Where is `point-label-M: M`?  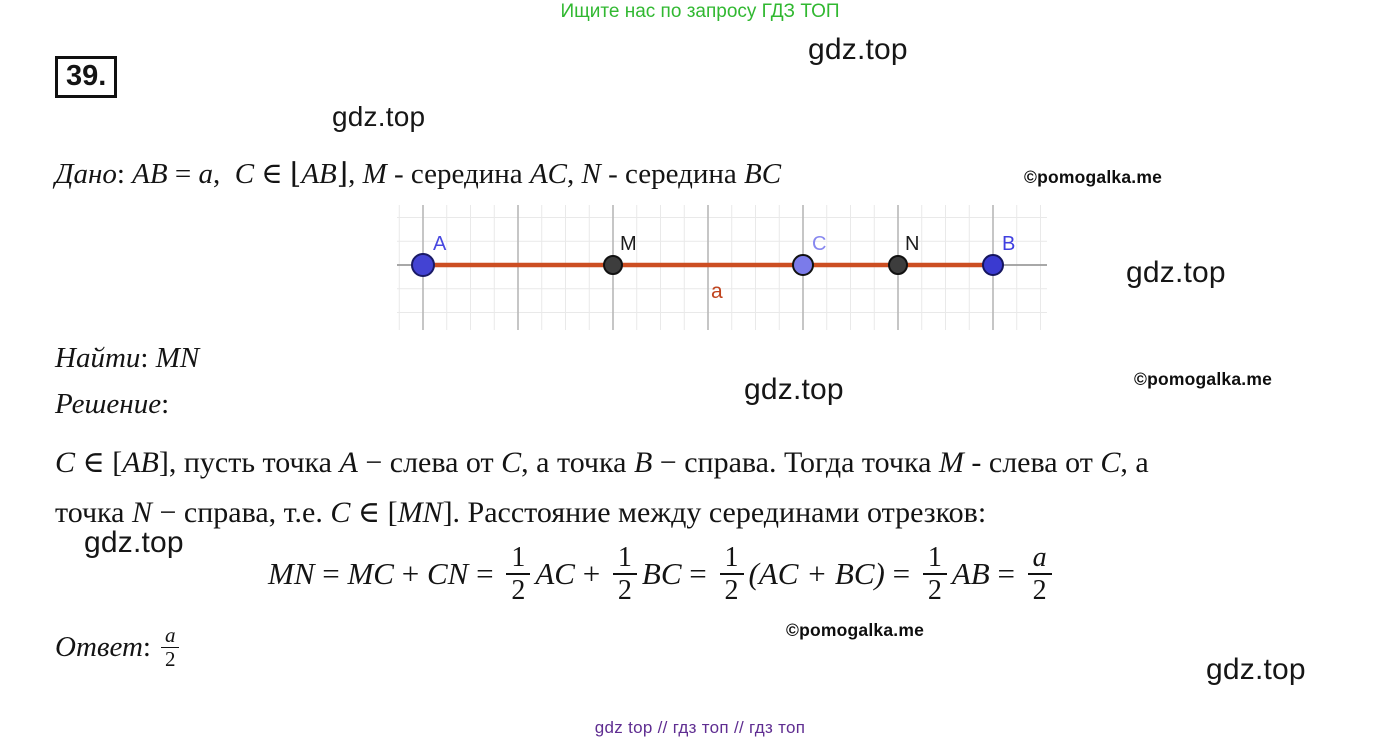
point-label-M: M is located at coordinates (628, 244).